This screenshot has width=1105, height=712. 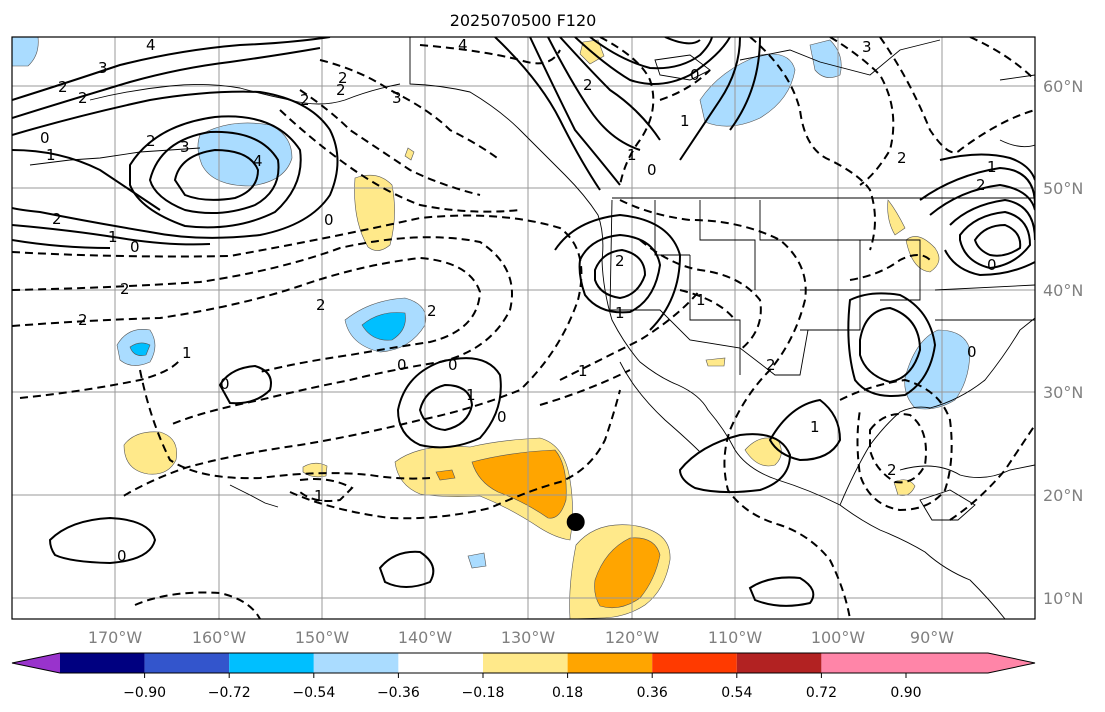 What do you see at coordinates (821, 693) in the screenshot?
I see `colorbar-tick-label: 0.72` at bounding box center [821, 693].